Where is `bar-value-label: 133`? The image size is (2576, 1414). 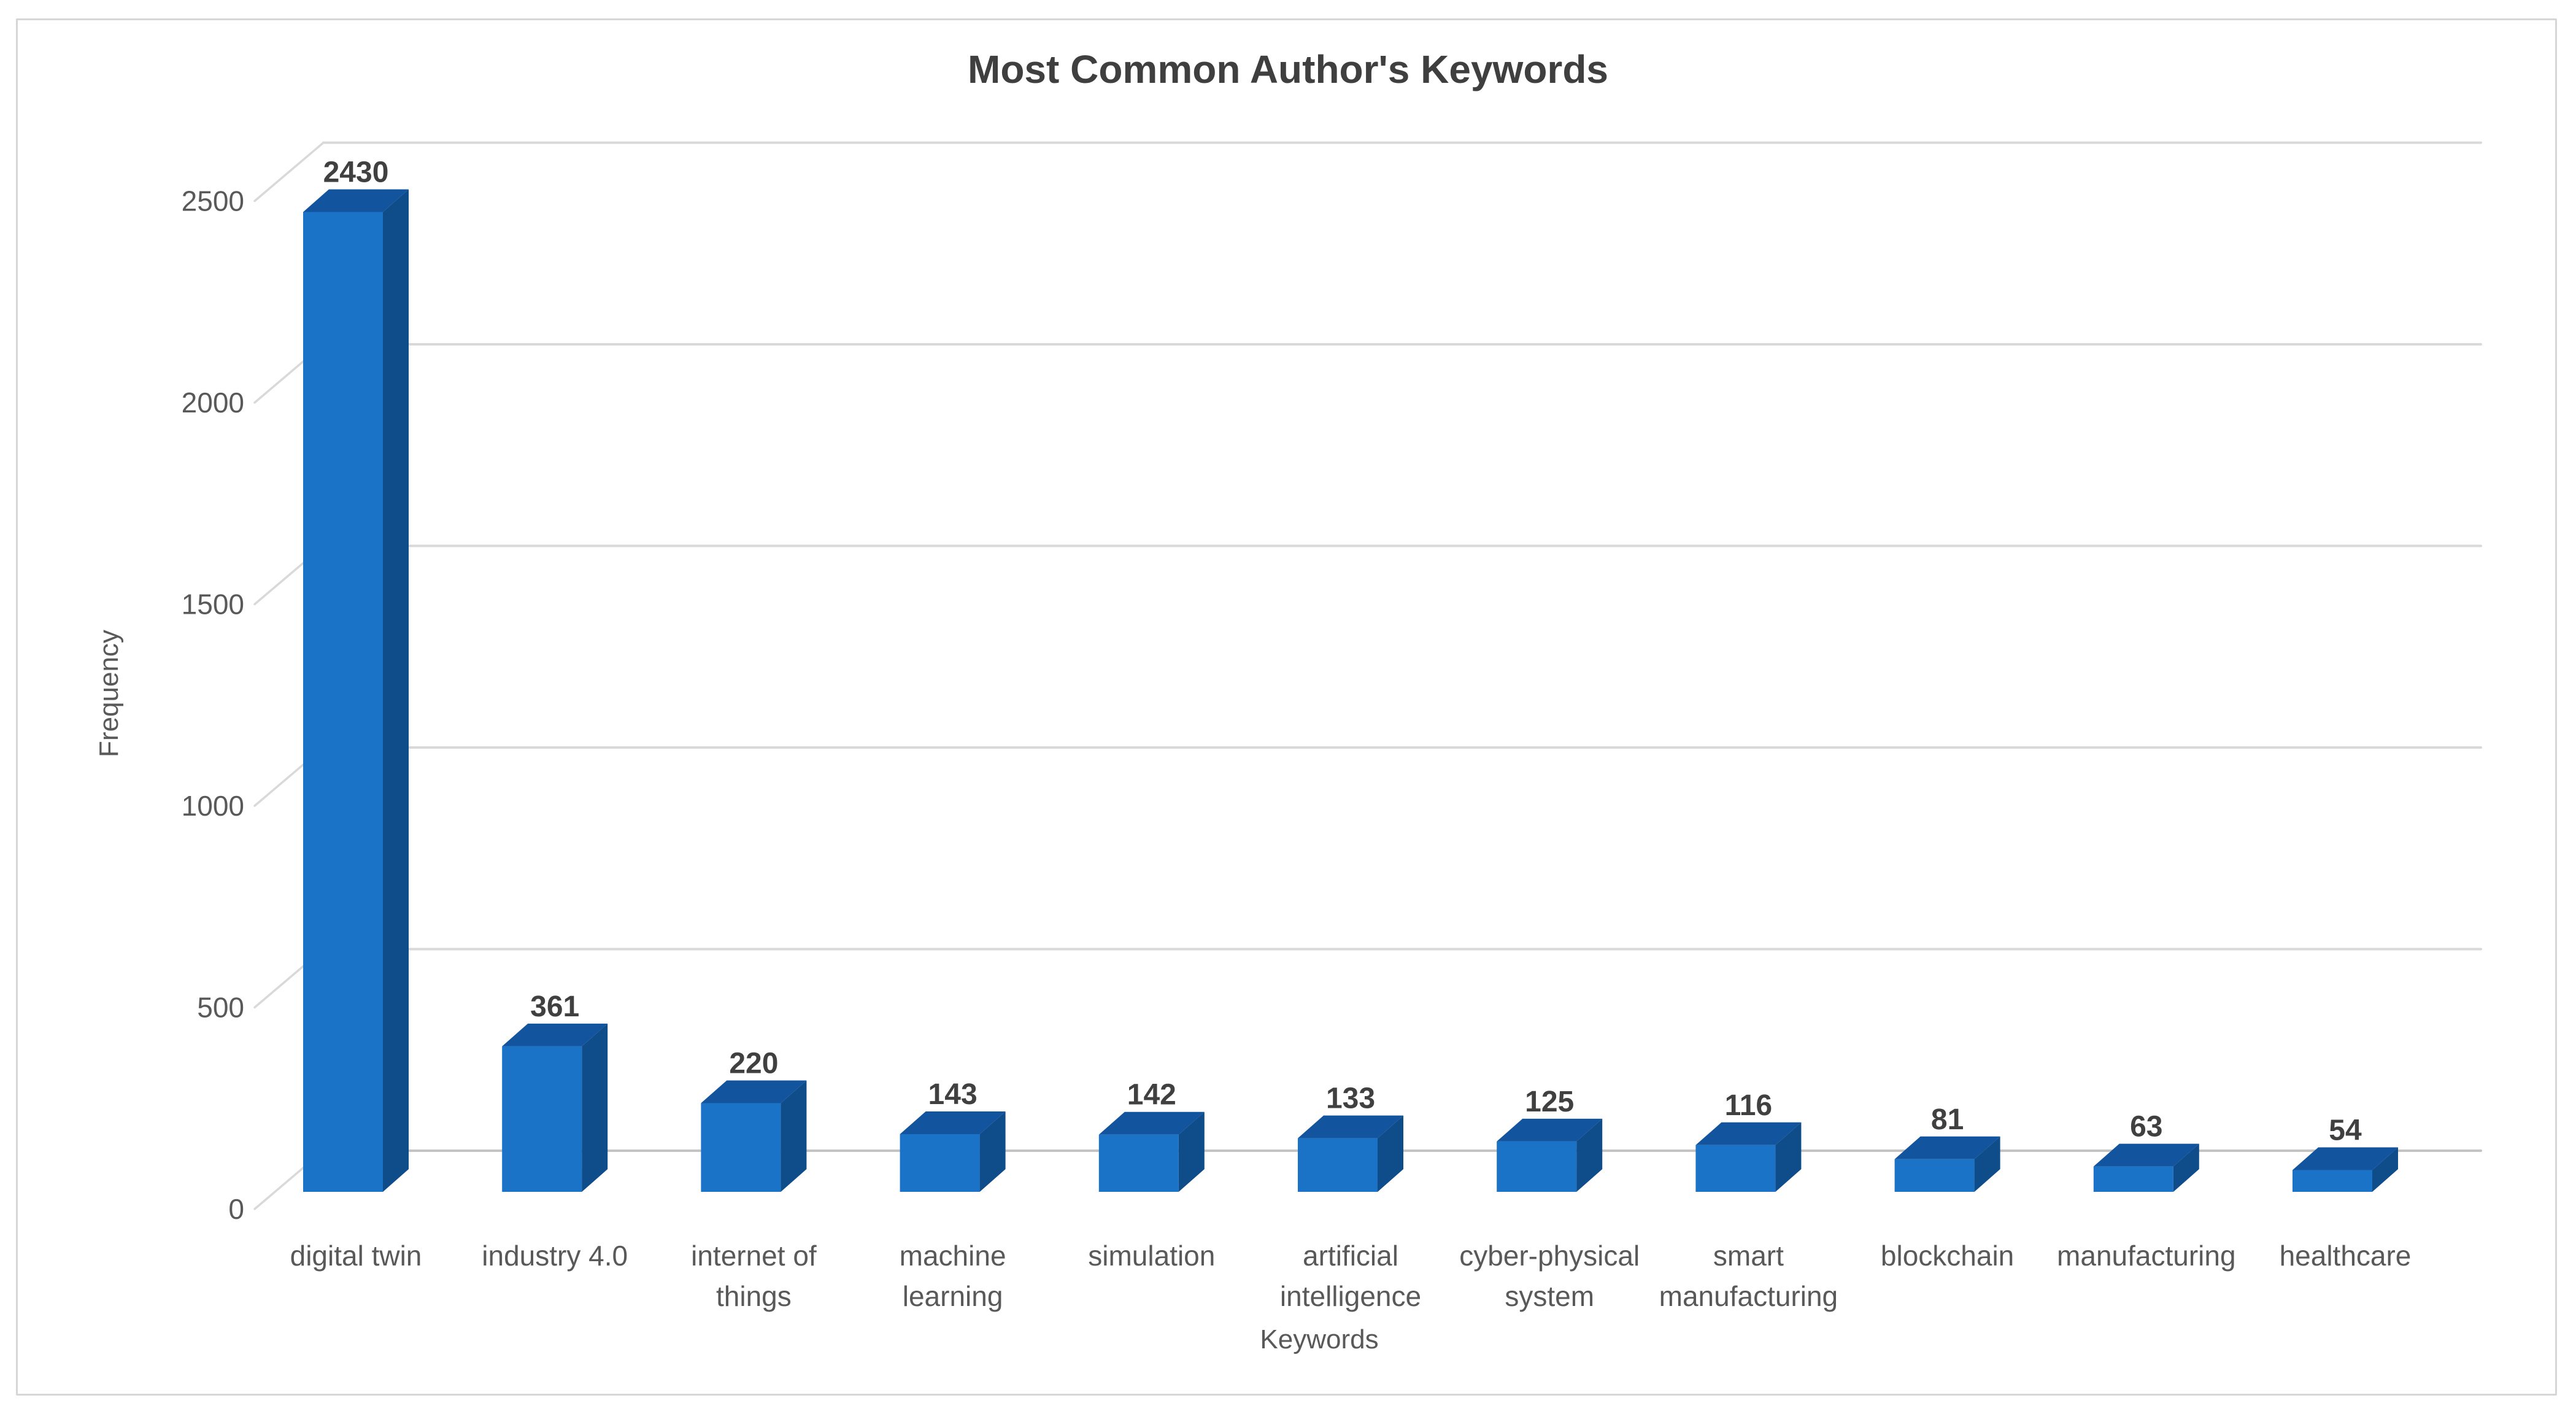 bar-value-label: 133 is located at coordinates (1350, 1099).